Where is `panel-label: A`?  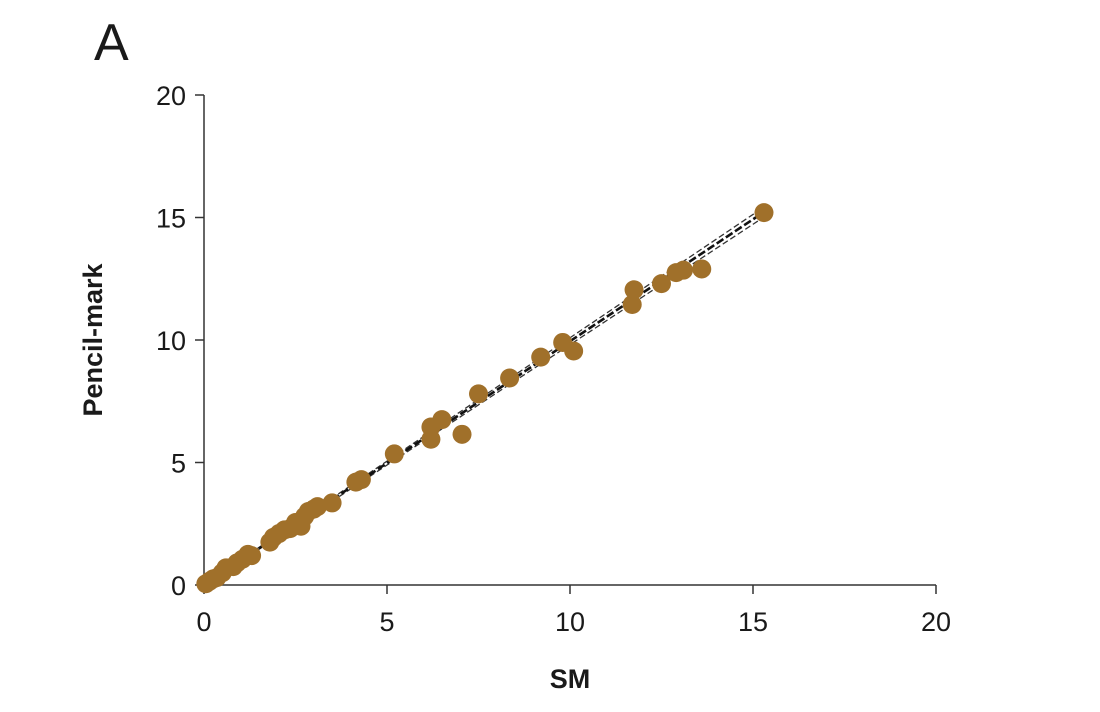 panel-label: A is located at coordinates (111, 43).